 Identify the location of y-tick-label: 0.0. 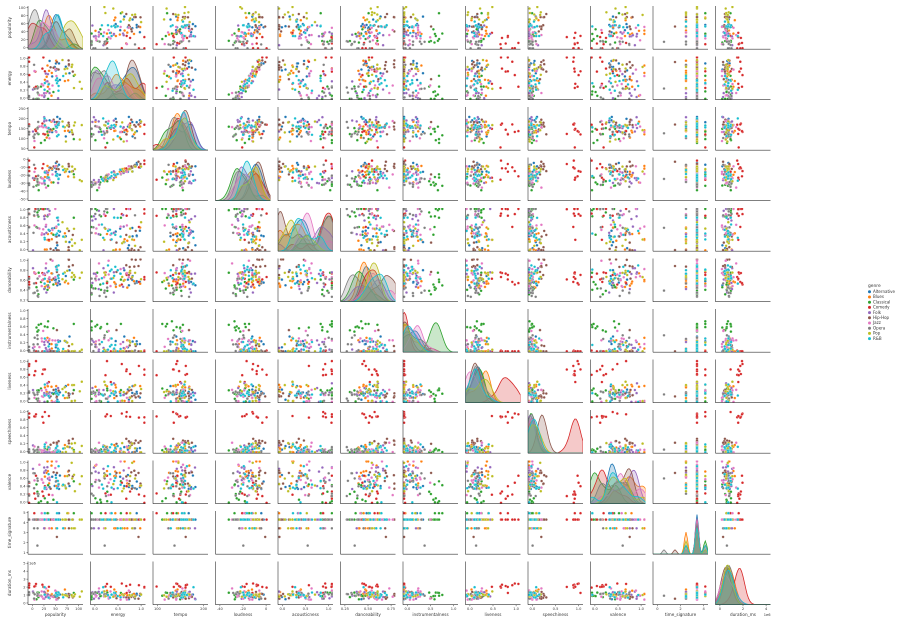
(23, 250).